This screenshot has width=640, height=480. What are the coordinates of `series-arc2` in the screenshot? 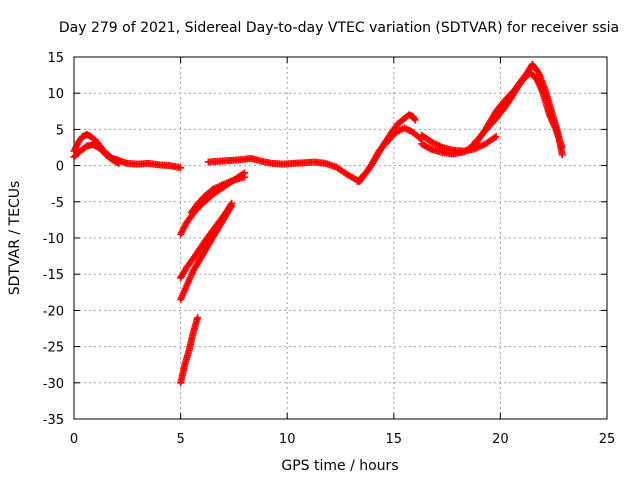 It's located at (96, 154).